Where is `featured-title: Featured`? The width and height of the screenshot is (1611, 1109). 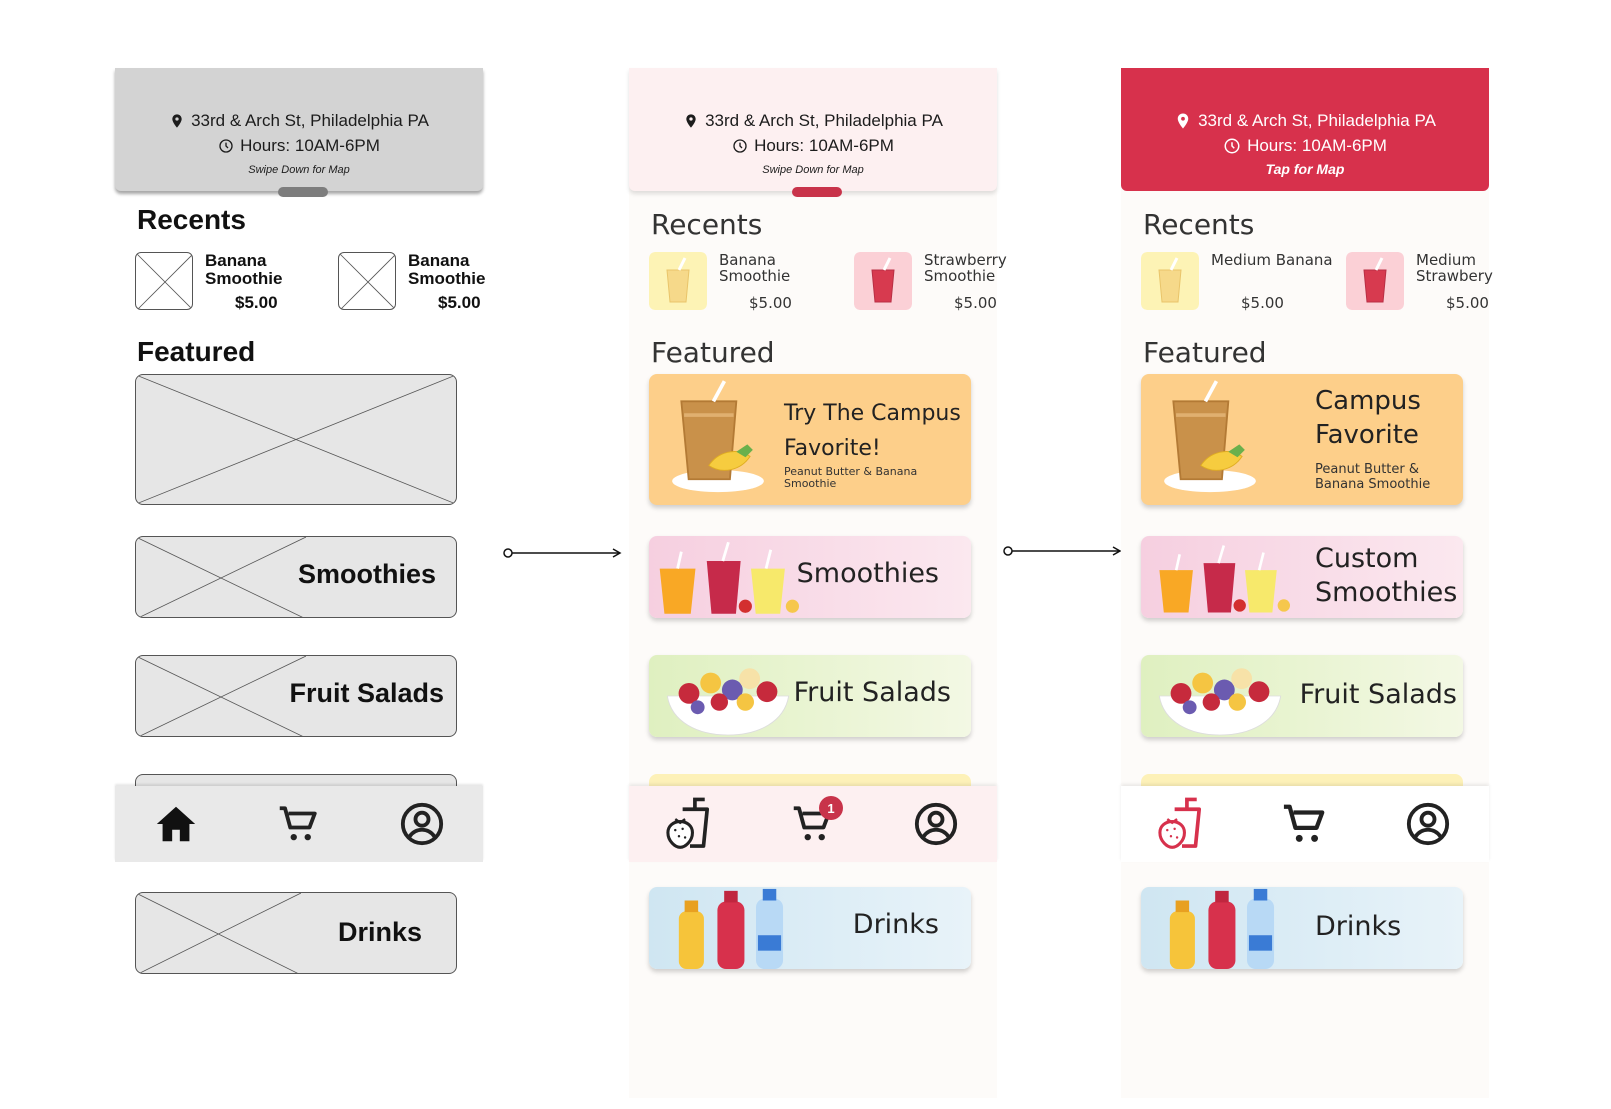 featured-title: Featured is located at coordinates (1205, 352).